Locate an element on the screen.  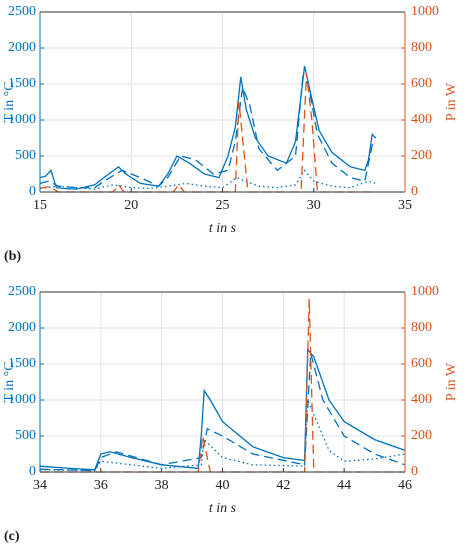
x-tick-label: 46 is located at coordinates (405, 485).